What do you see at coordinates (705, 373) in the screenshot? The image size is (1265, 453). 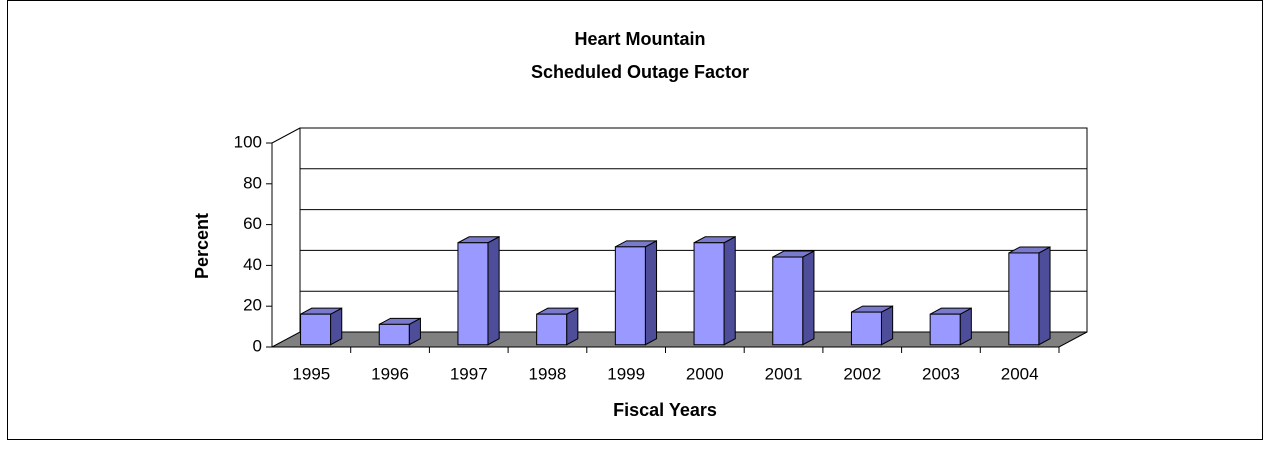 I see `x-tick-label: 2000` at bounding box center [705, 373].